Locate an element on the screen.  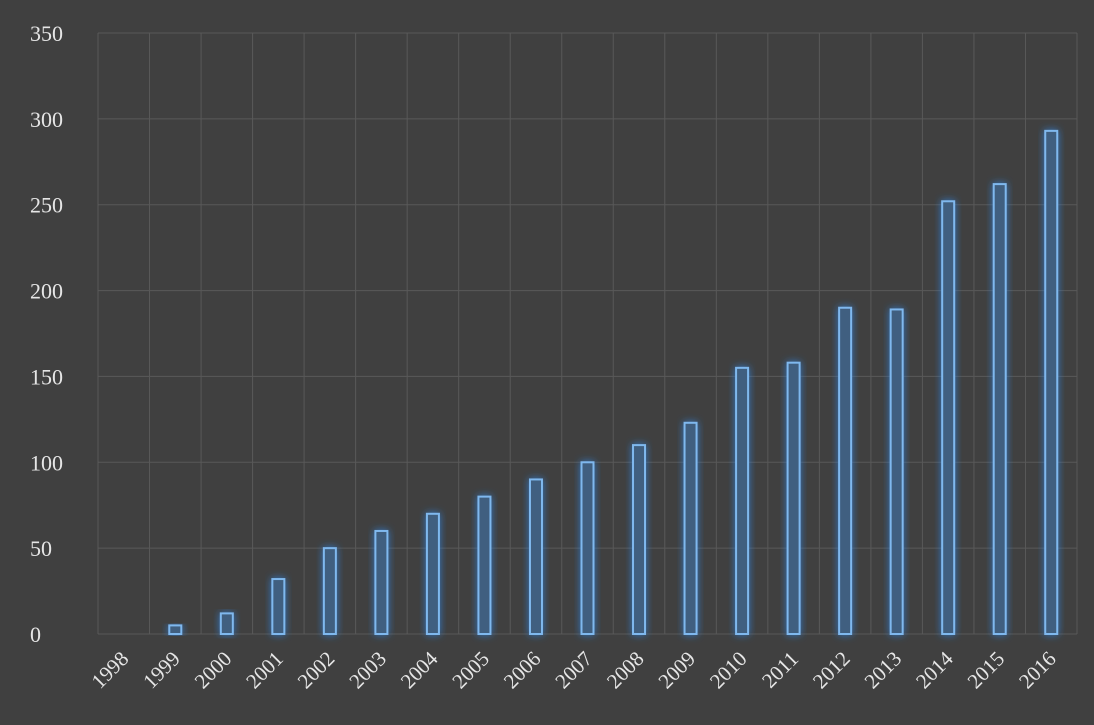
bar-2000 is located at coordinates (226, 624).